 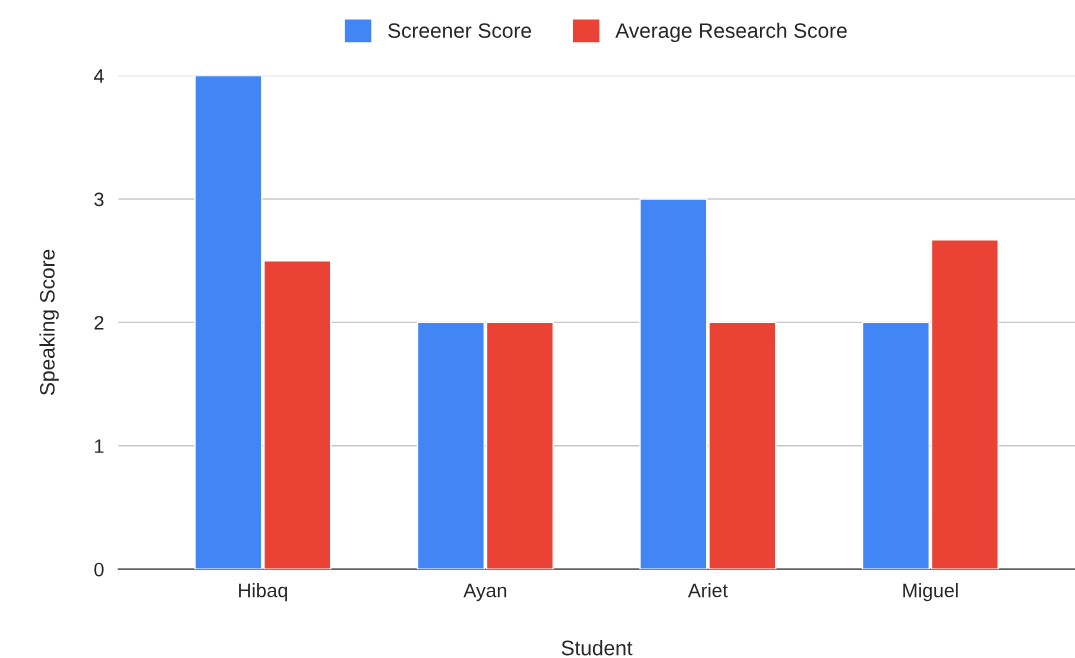 What do you see at coordinates (99, 199) in the screenshot?
I see `y-tick-label: 3` at bounding box center [99, 199].